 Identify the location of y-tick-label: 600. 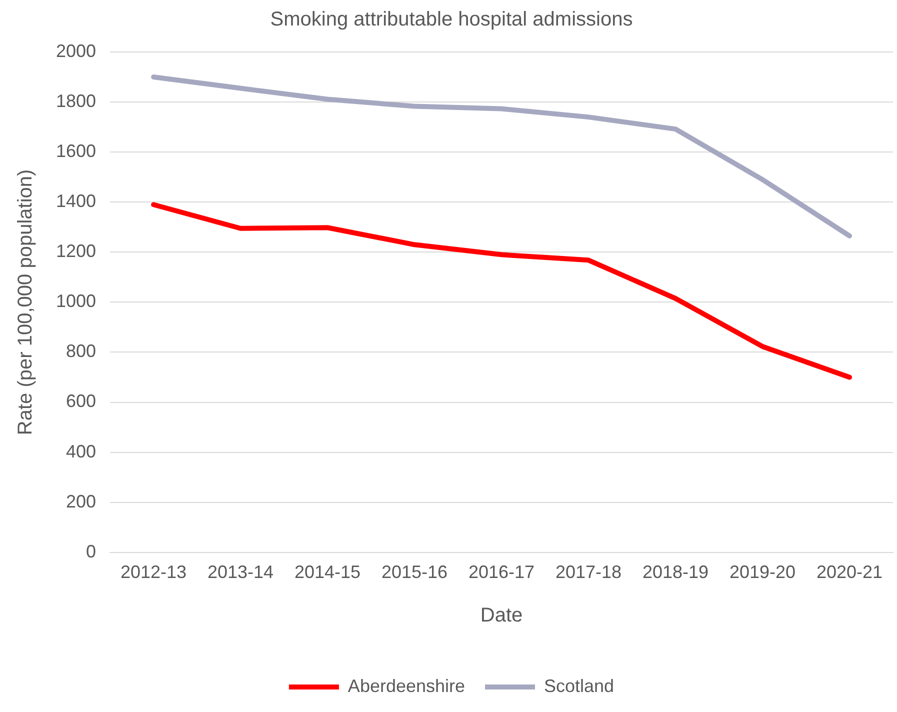
(81, 401).